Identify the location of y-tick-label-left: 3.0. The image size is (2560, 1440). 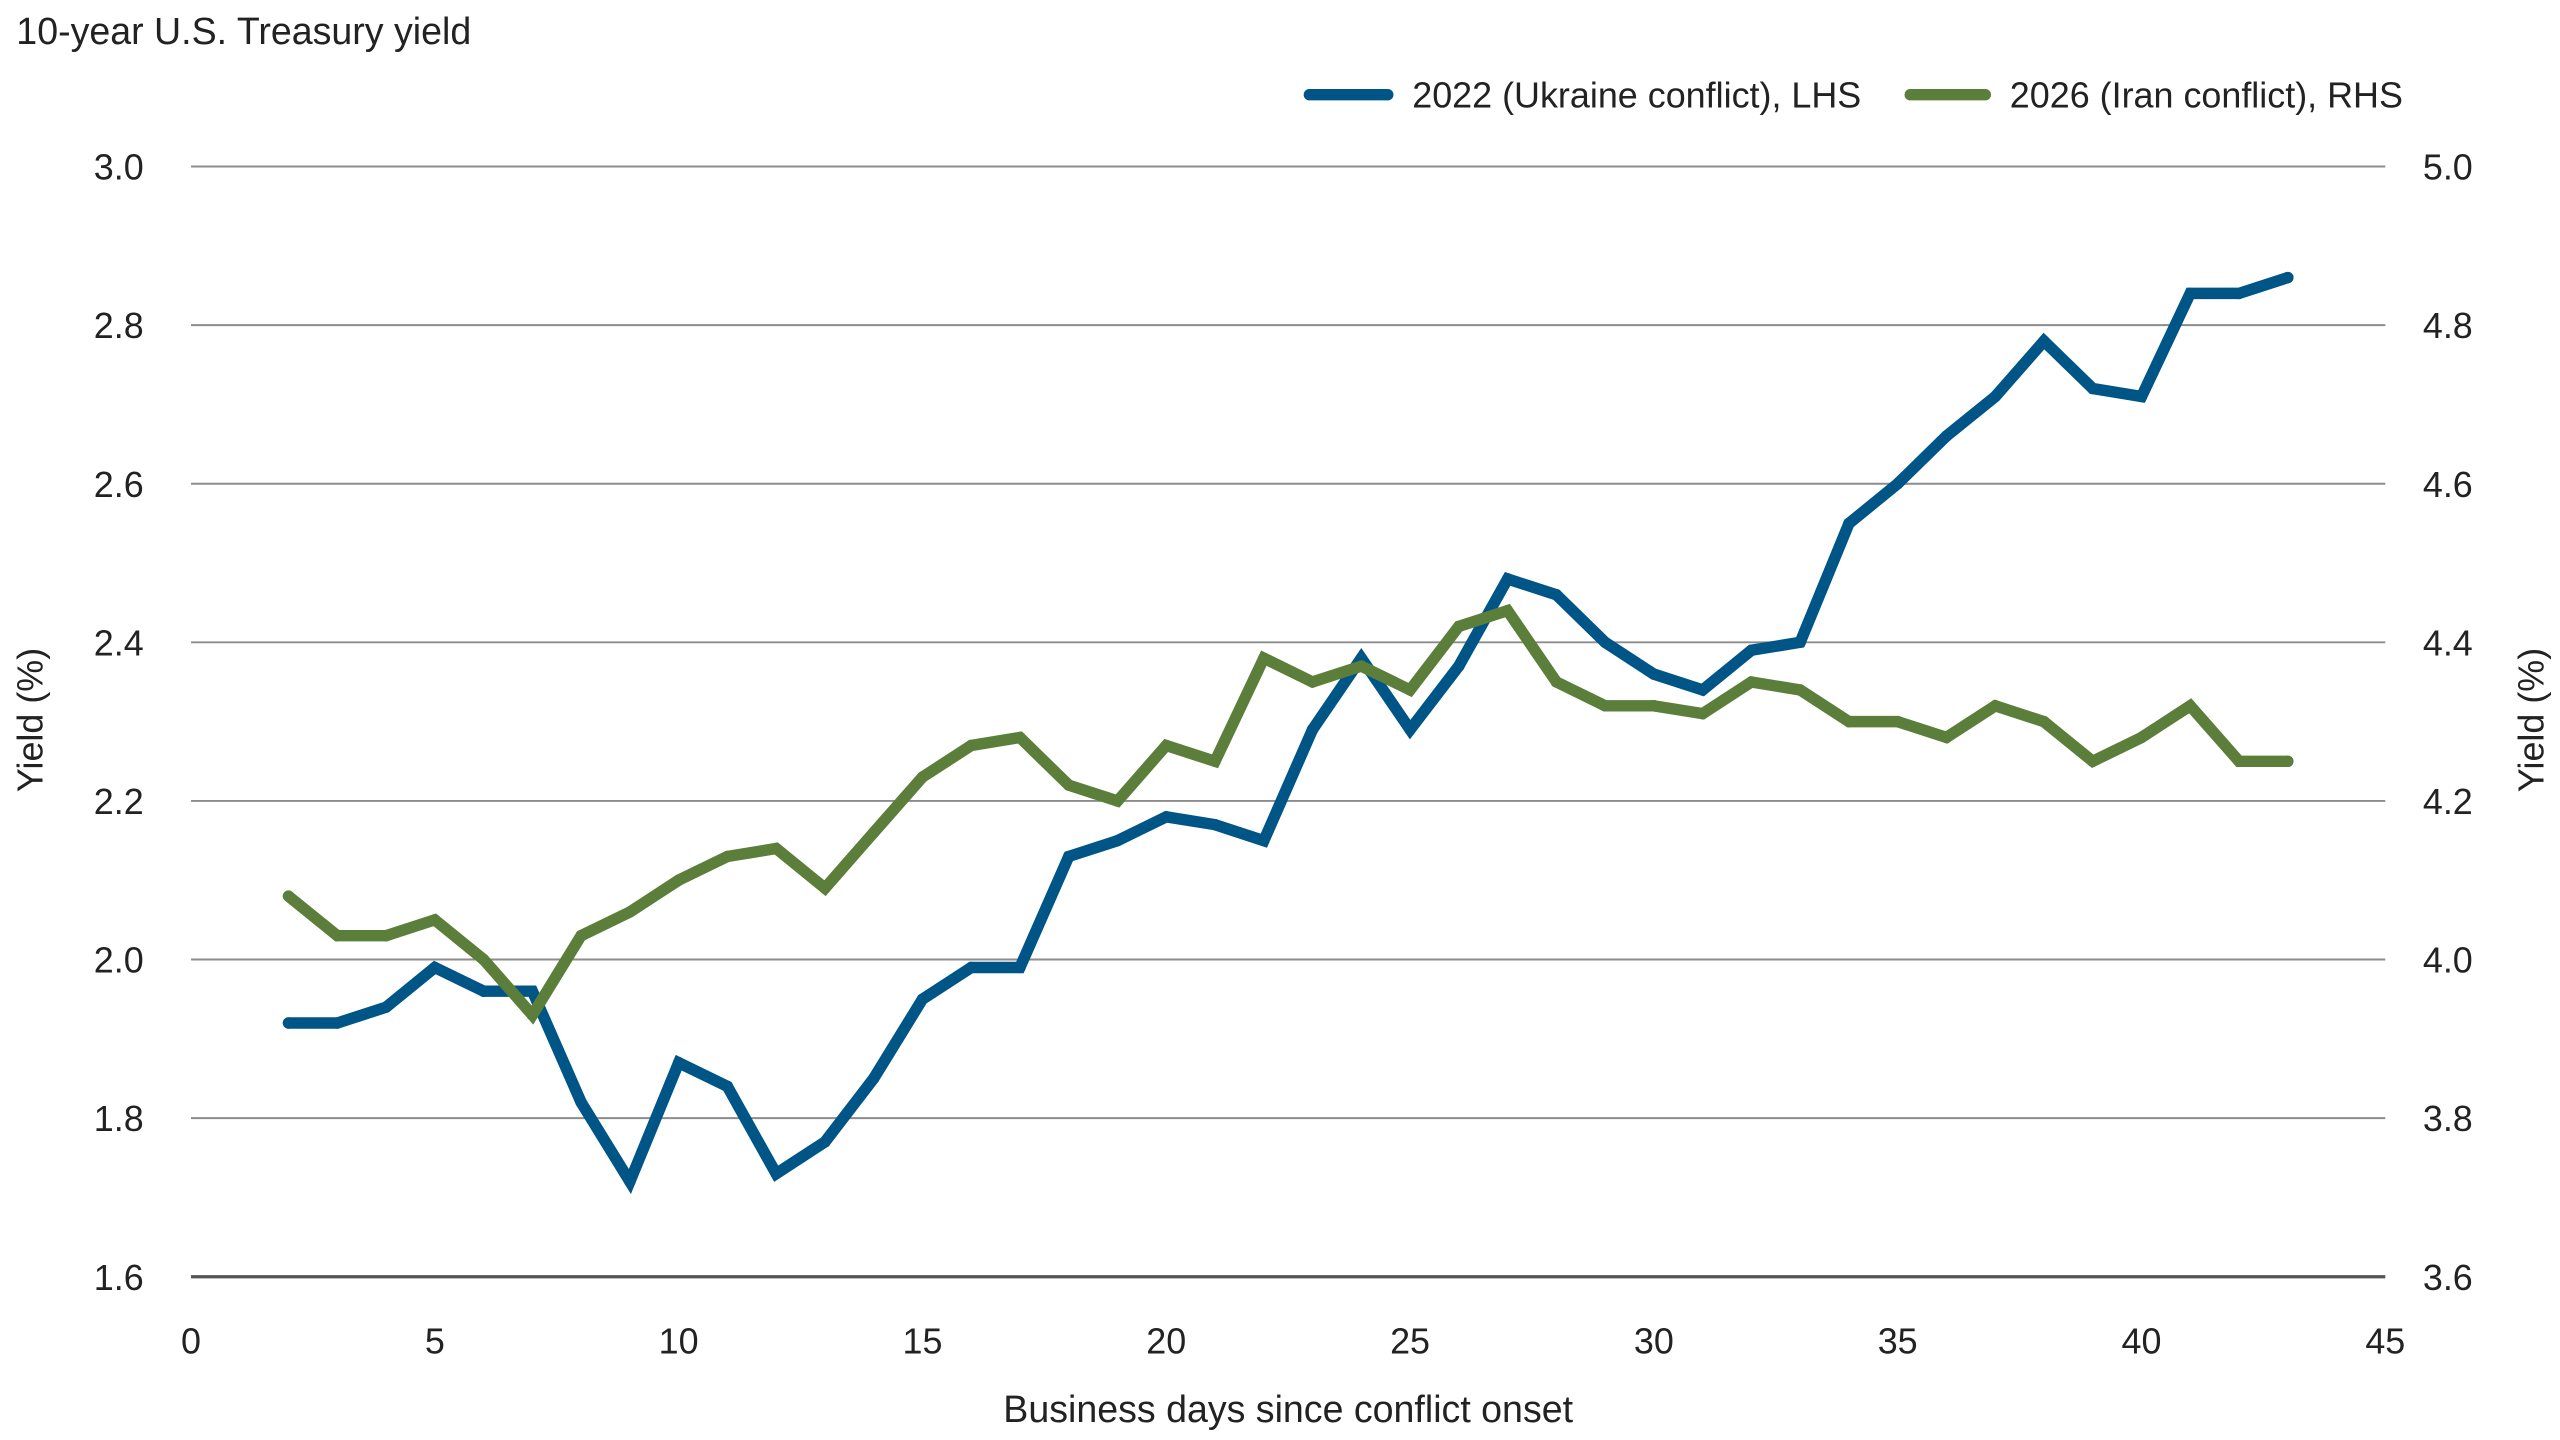
(119, 167).